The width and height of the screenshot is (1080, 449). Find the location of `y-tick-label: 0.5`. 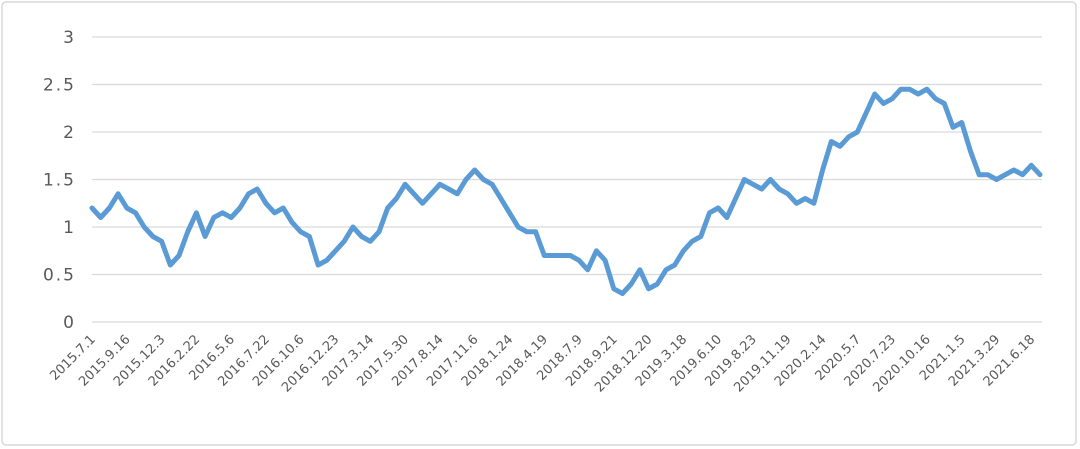

y-tick-label: 0.5 is located at coordinates (59, 276).